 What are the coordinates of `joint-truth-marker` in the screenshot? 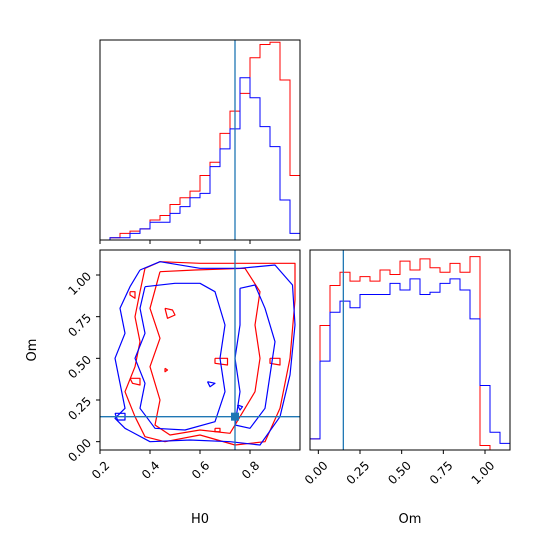 It's located at (235, 416).